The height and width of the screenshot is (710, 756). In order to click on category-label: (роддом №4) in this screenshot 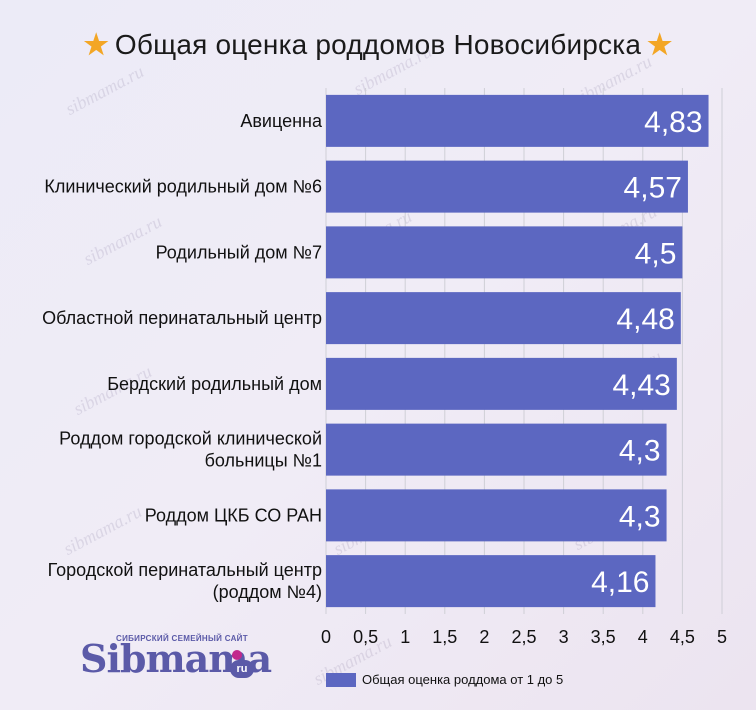, I will do `click(267, 592)`.